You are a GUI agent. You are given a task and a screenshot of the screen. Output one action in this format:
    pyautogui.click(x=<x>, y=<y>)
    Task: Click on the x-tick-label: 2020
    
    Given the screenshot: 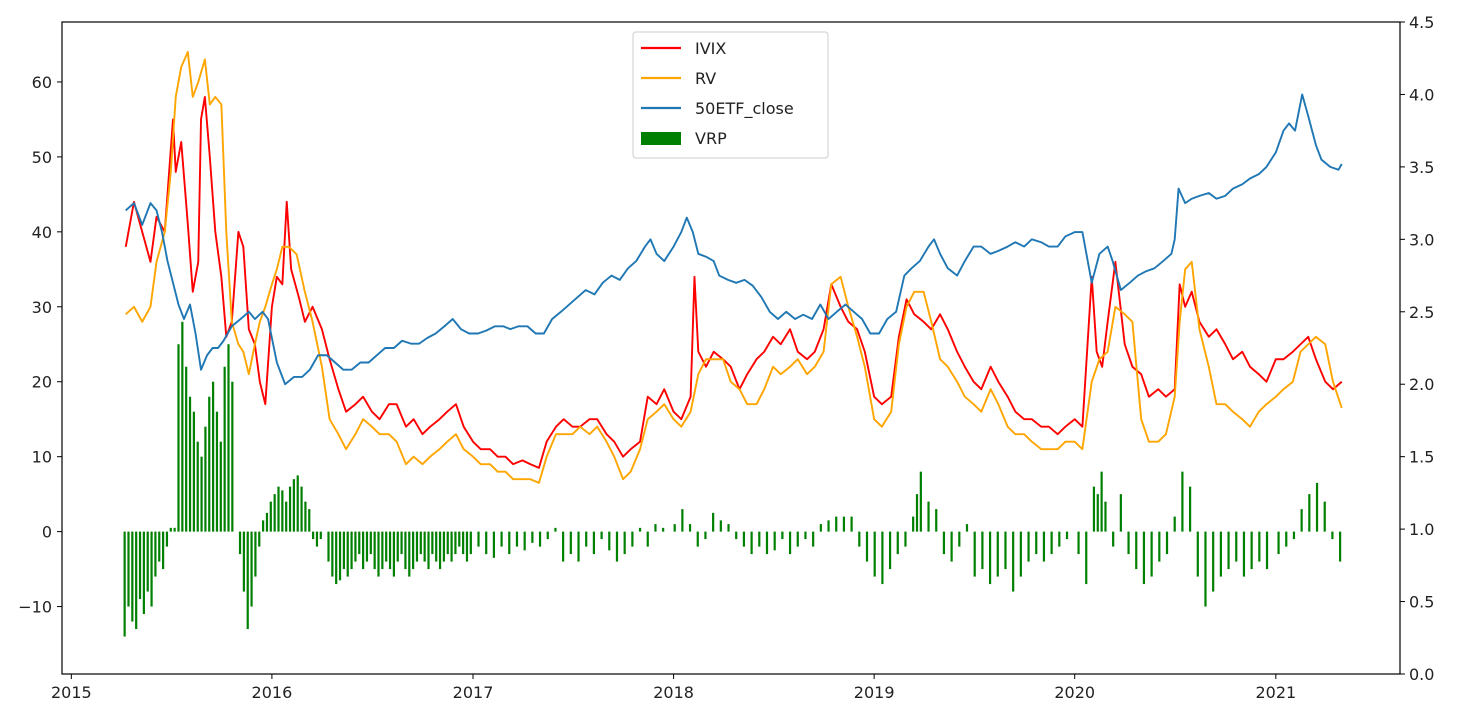 What is the action you would take?
    pyautogui.click(x=1074, y=692)
    